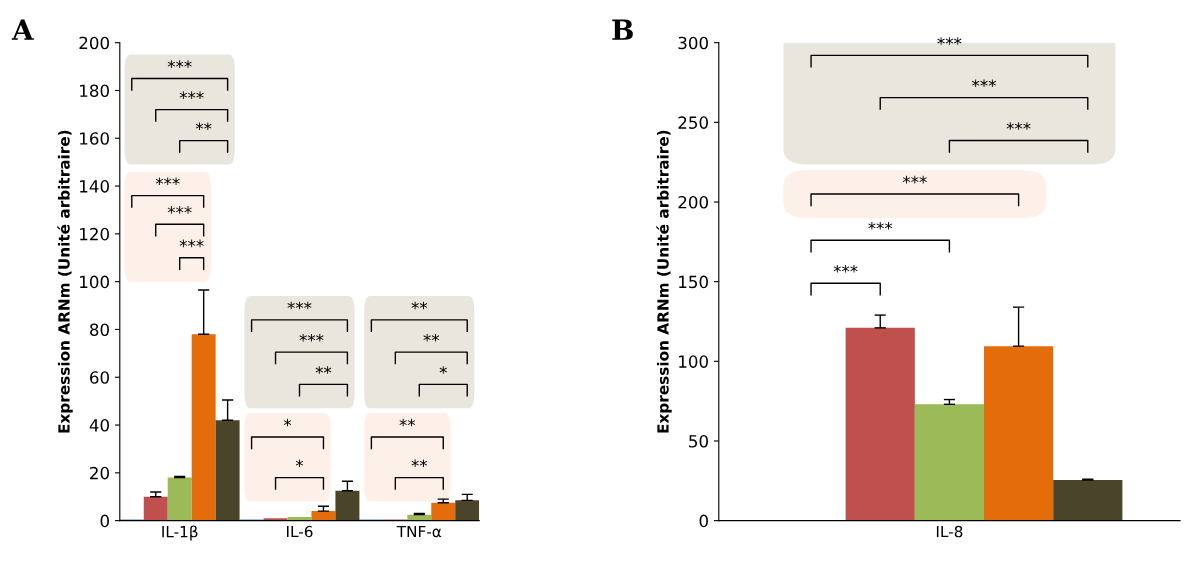 This screenshot has height=569, width=1198. Describe the element at coordinates (180, 533) in the screenshot. I see `x-tick-label: IL-1β` at that location.